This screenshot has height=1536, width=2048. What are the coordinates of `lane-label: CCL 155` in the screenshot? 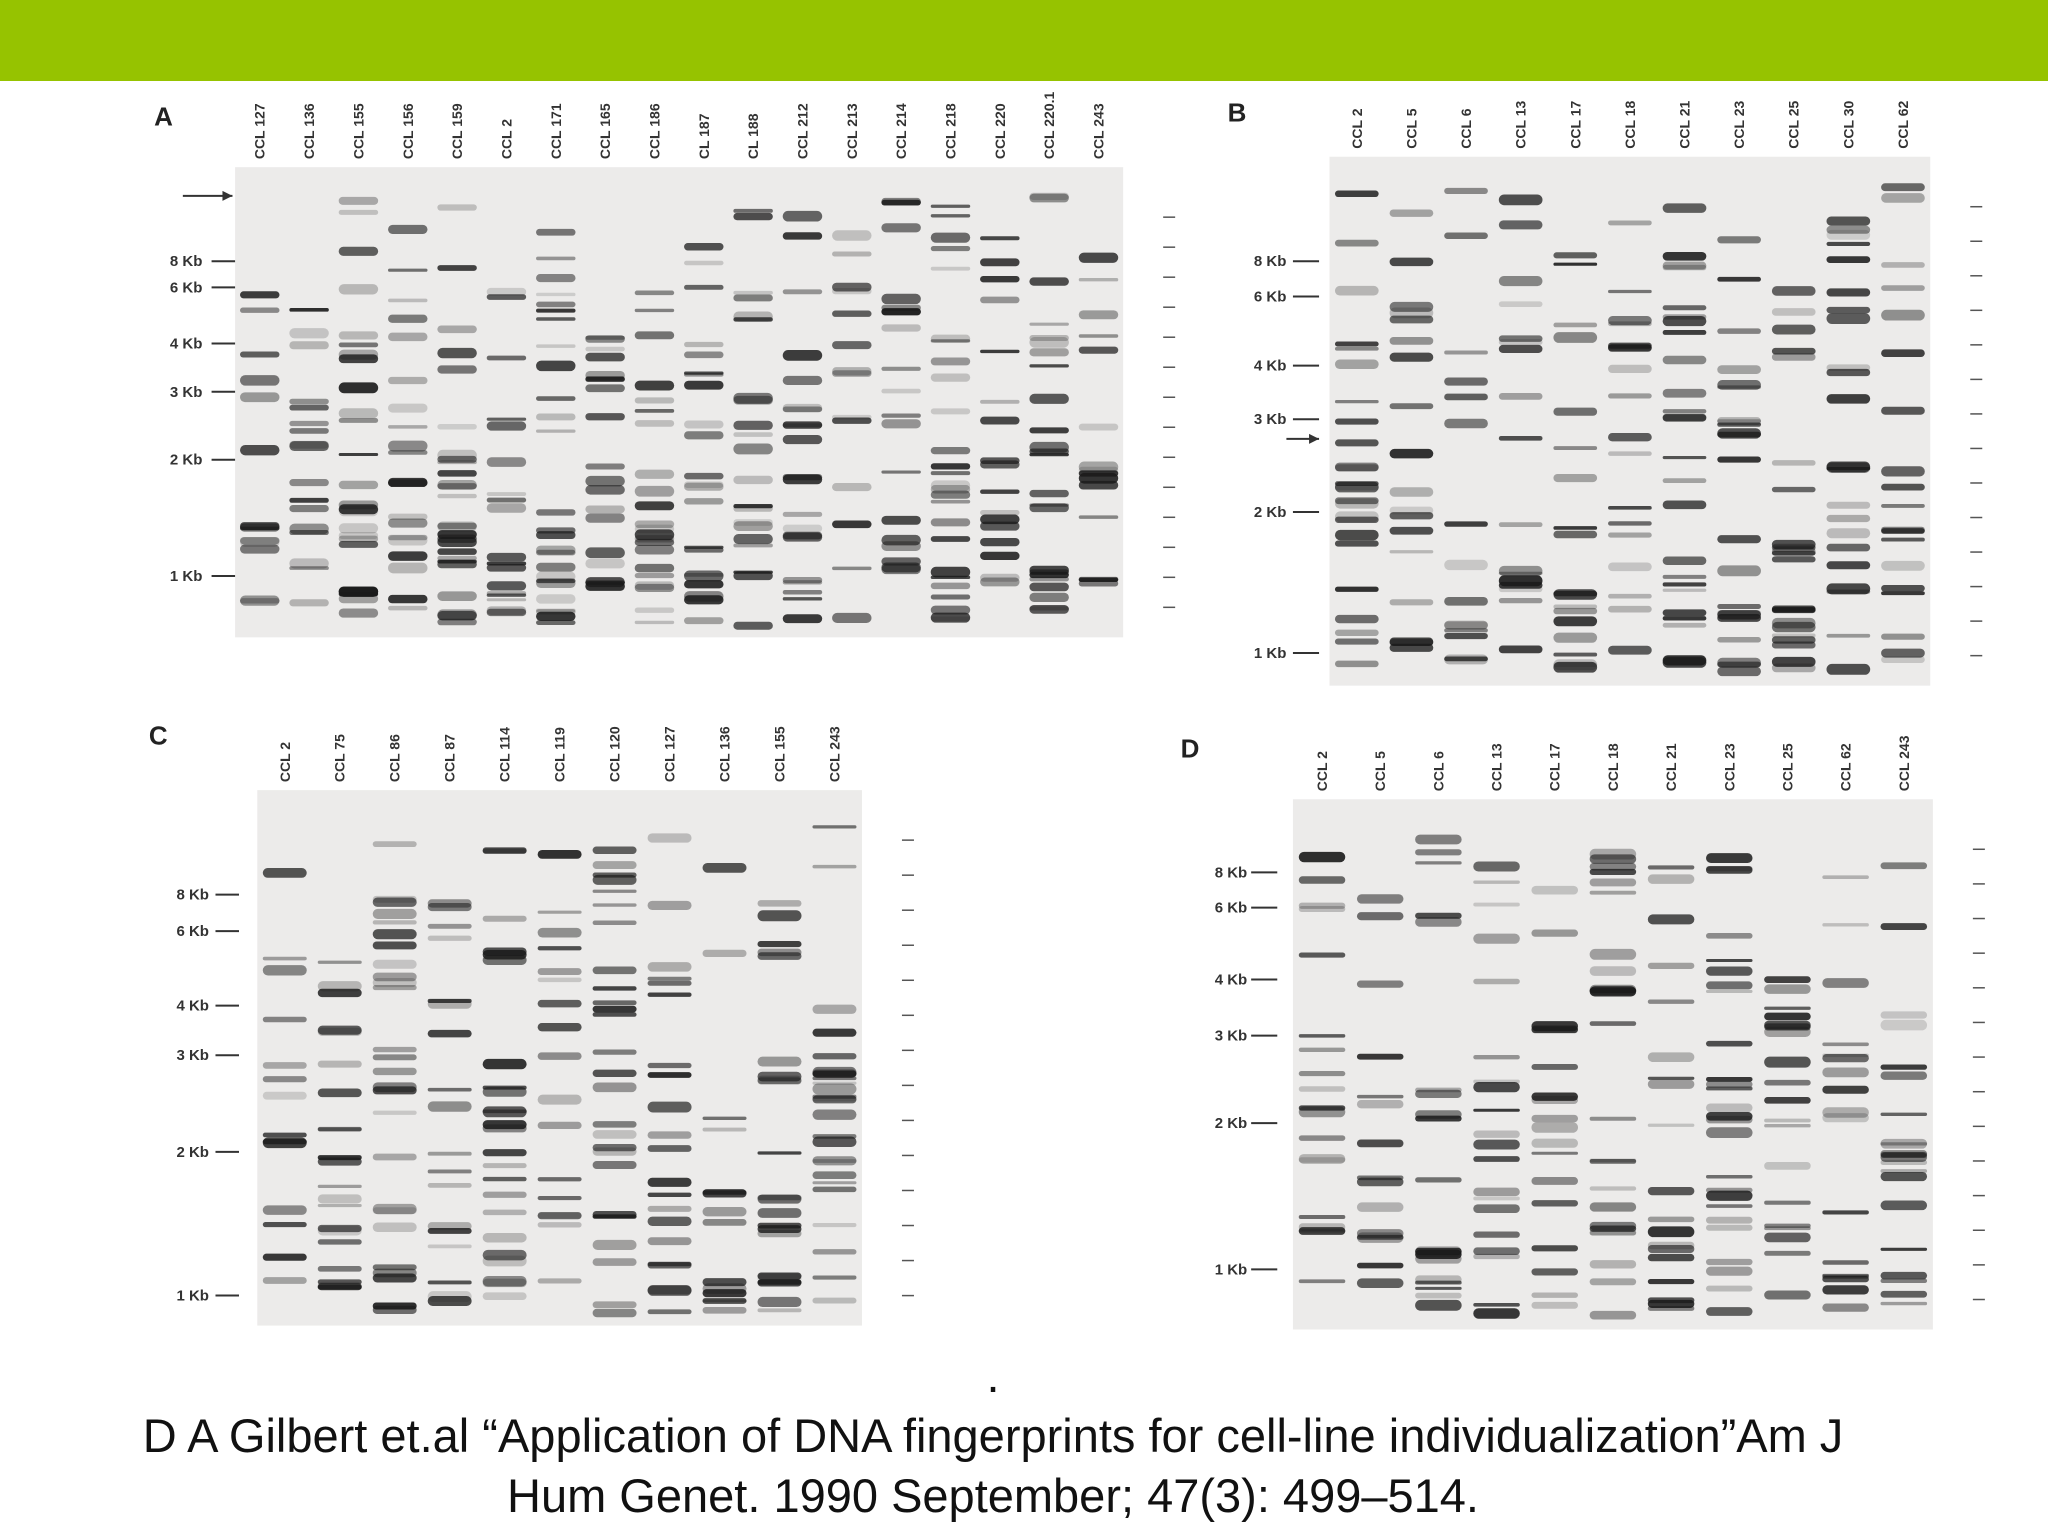 It's located at (358, 131).